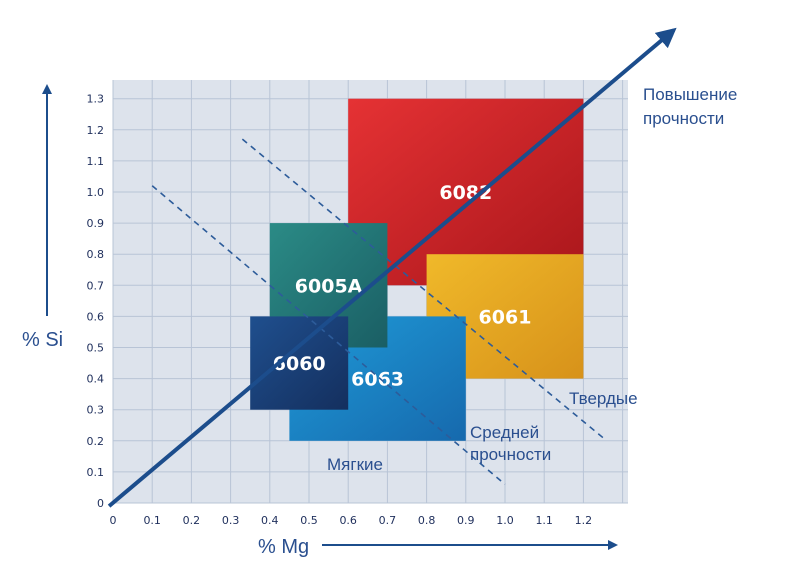  I want to click on hard-zone-label: Твердые, so click(603, 398).